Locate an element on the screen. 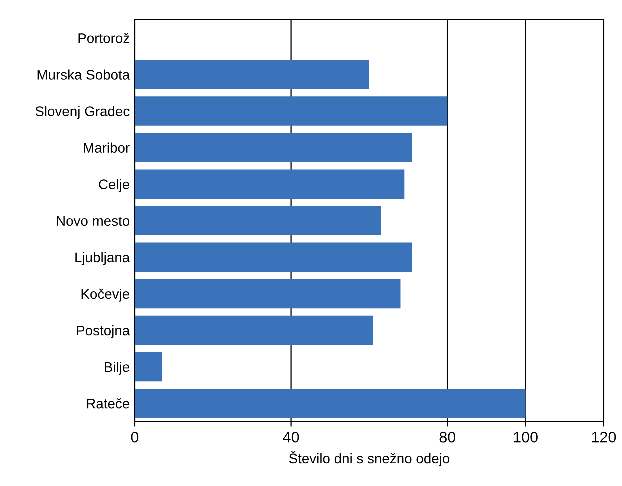  y-tick-label: Rateče is located at coordinates (108, 403).